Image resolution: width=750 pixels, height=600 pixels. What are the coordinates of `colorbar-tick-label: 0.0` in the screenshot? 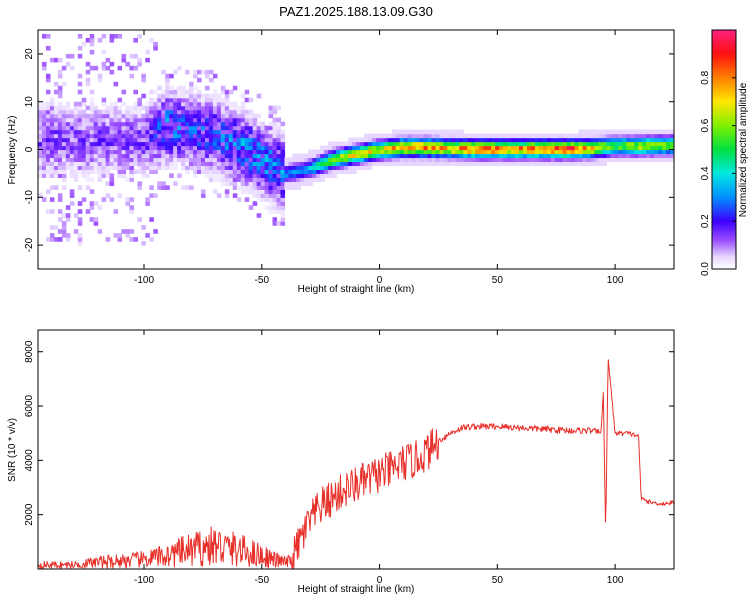 It's located at (705, 269).